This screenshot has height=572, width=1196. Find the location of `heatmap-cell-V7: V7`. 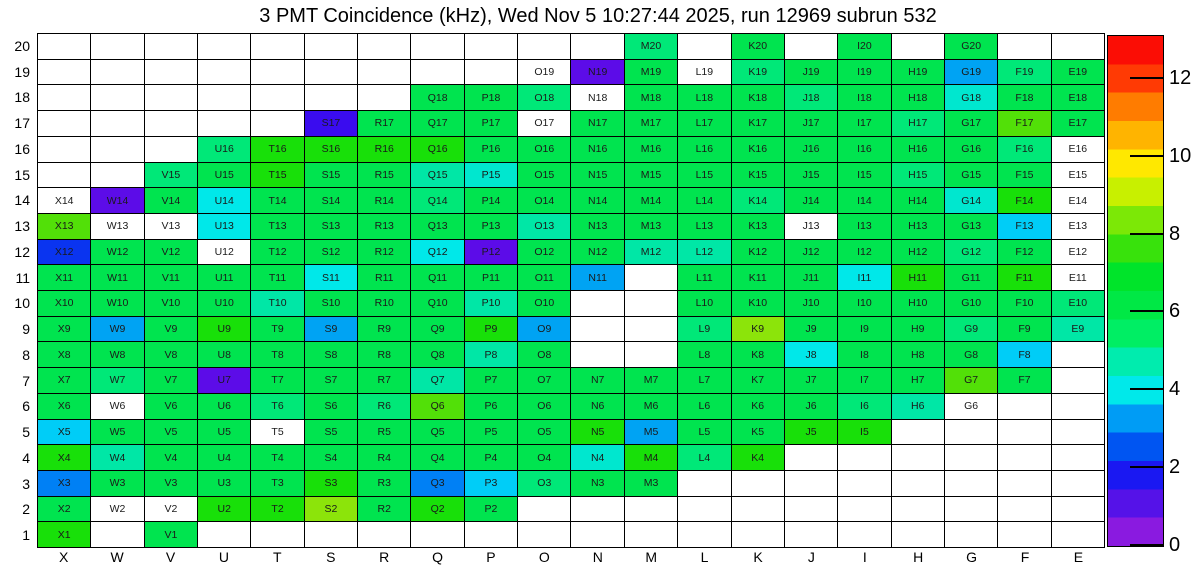

heatmap-cell-V7: V7 is located at coordinates (171, 380).